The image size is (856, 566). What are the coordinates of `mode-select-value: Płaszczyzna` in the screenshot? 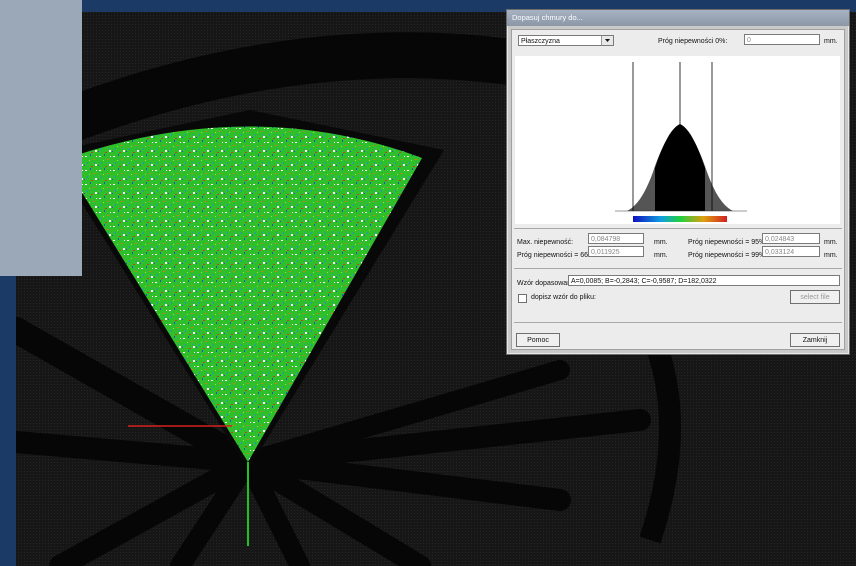 It's located at (540, 41).